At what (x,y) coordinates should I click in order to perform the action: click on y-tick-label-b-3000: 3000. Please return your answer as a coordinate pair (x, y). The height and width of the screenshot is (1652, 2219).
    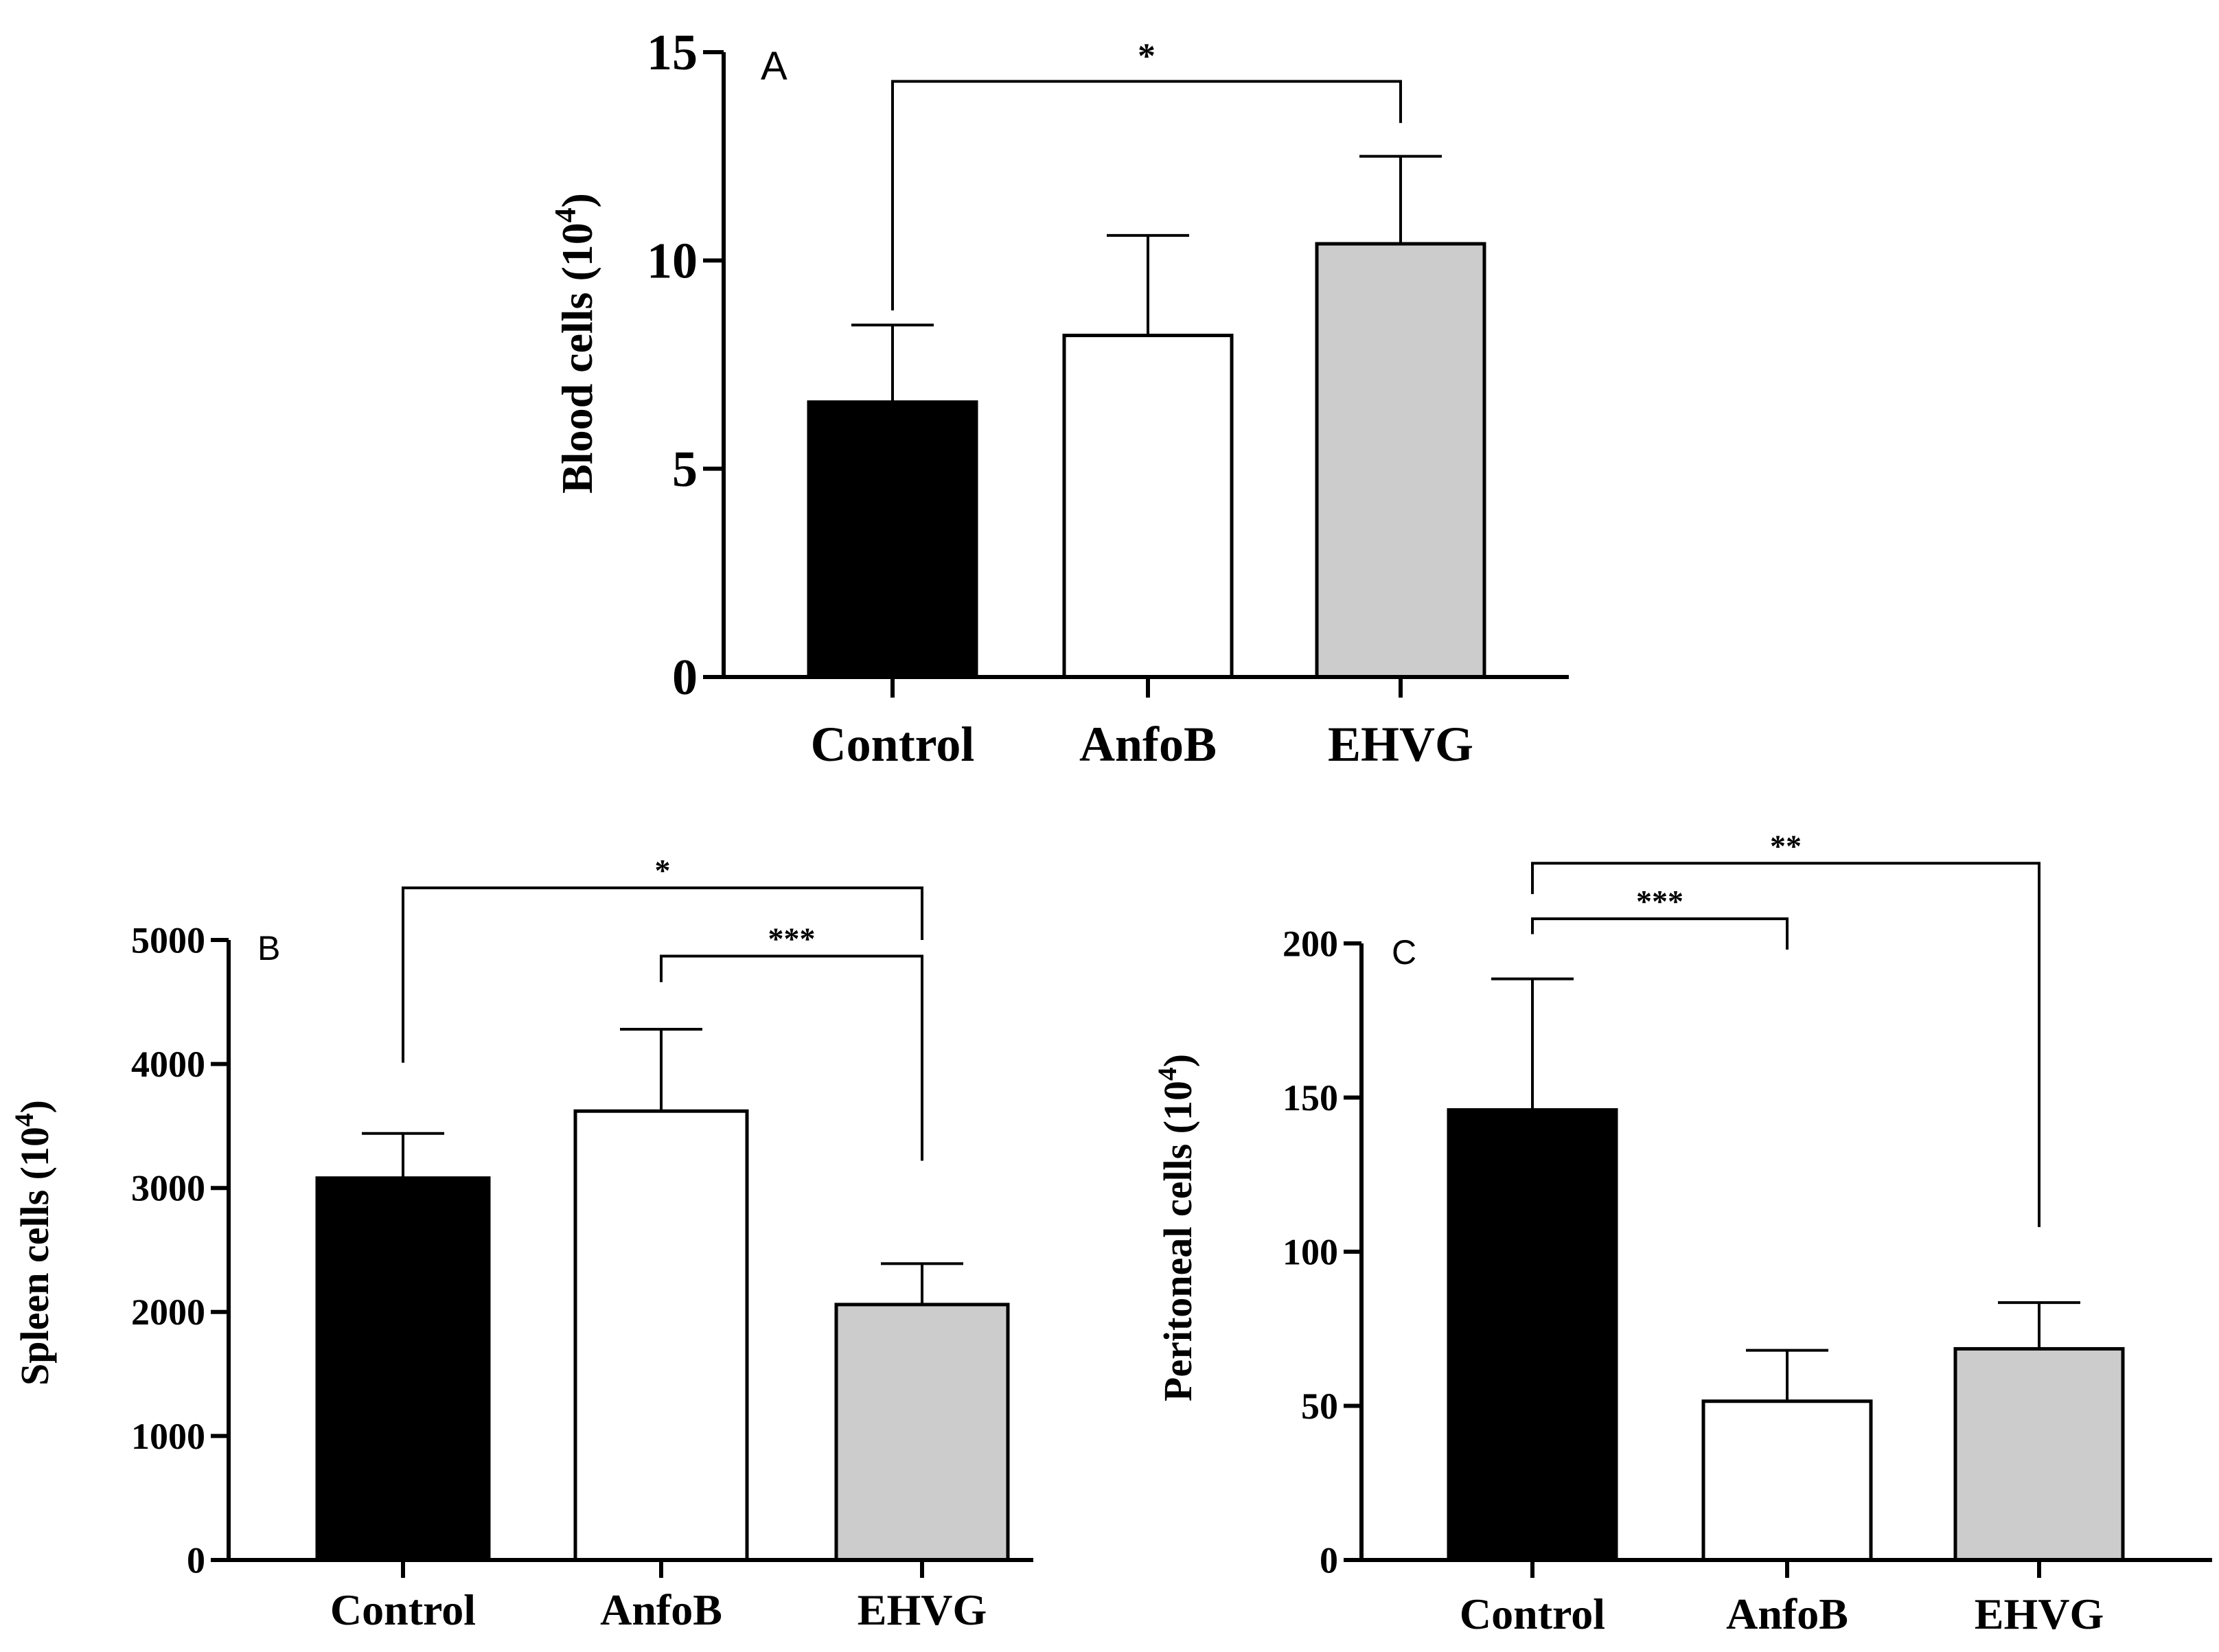
    Looking at the image, I should click on (168, 1188).